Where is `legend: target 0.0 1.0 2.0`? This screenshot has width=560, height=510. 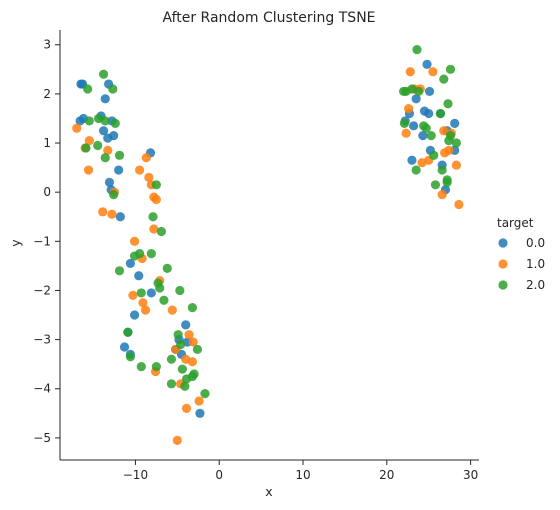
legend: target 0.0 1.0 2.0 is located at coordinates (521, 254).